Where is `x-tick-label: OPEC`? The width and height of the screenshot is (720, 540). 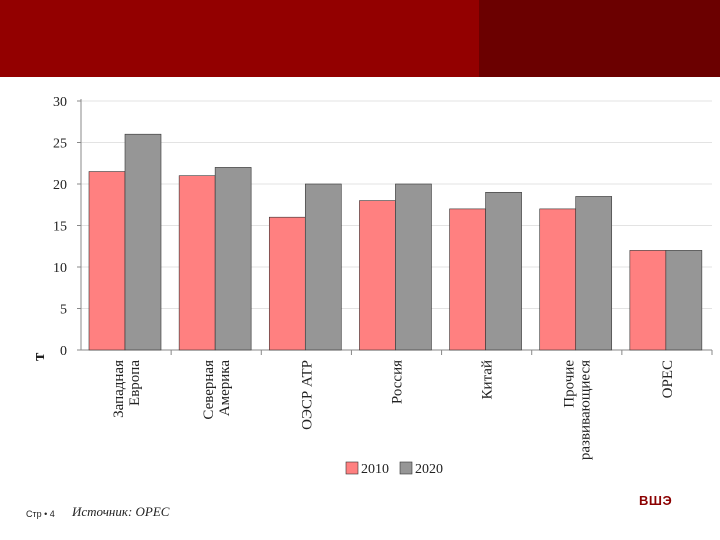 x-tick-label: OPEC is located at coordinates (668, 379).